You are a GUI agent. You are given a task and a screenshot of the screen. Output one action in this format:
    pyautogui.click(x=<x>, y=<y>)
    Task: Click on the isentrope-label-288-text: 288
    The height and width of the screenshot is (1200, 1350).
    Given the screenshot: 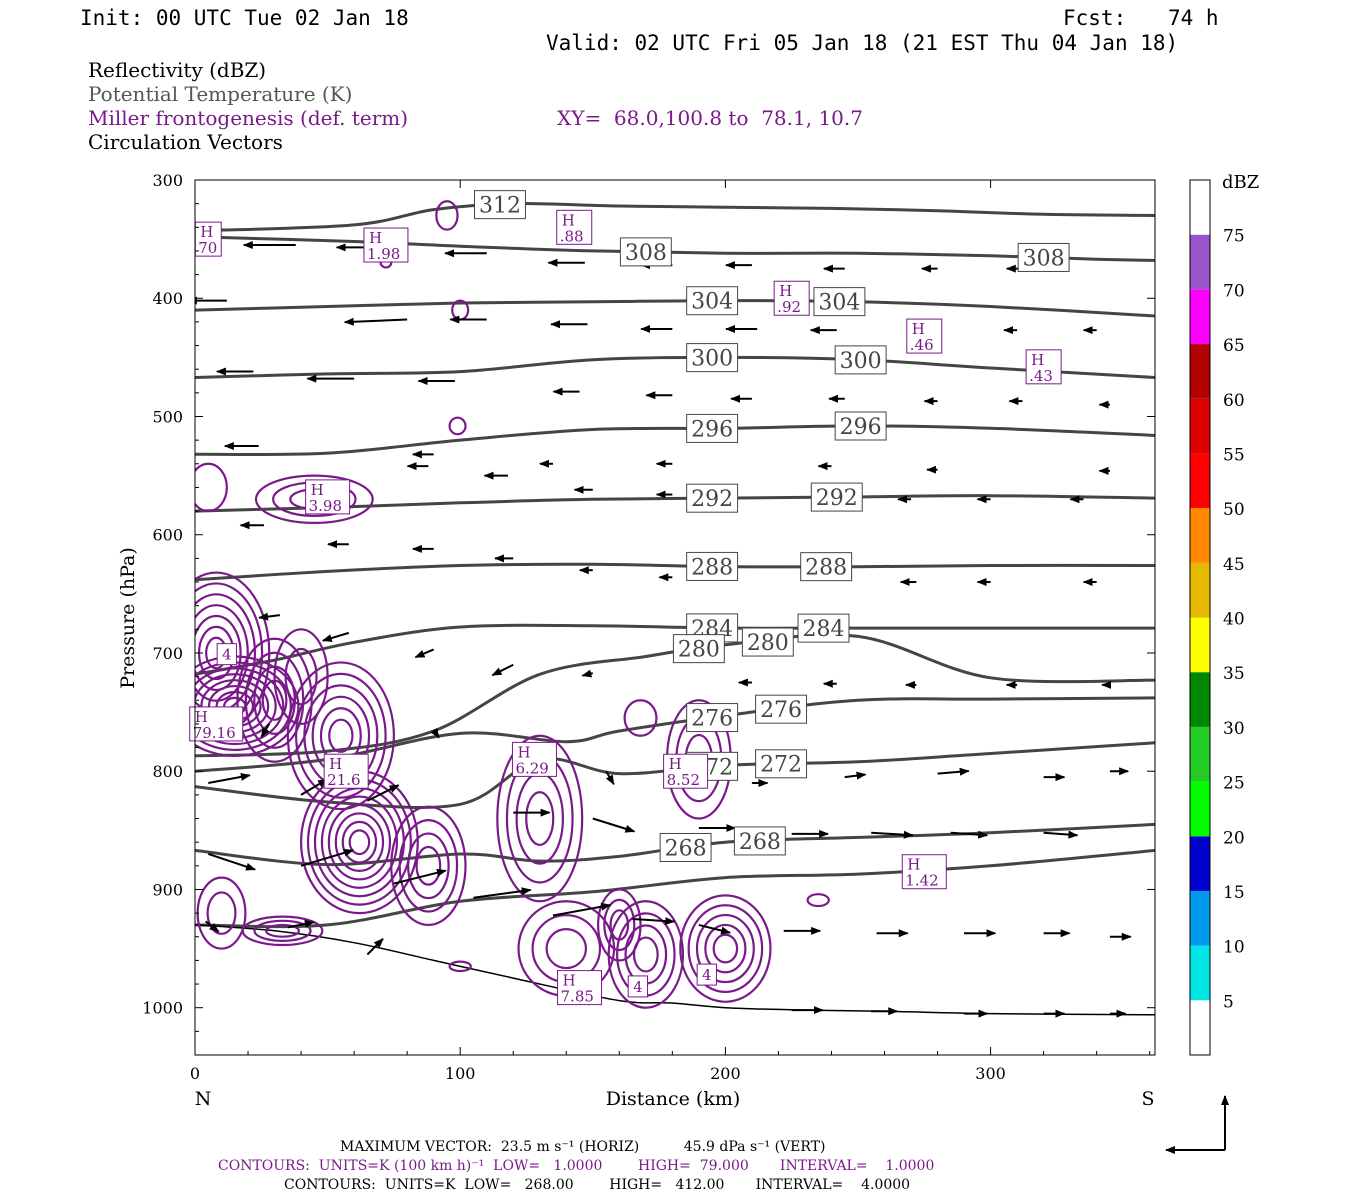 What is the action you would take?
    pyautogui.click(x=826, y=568)
    